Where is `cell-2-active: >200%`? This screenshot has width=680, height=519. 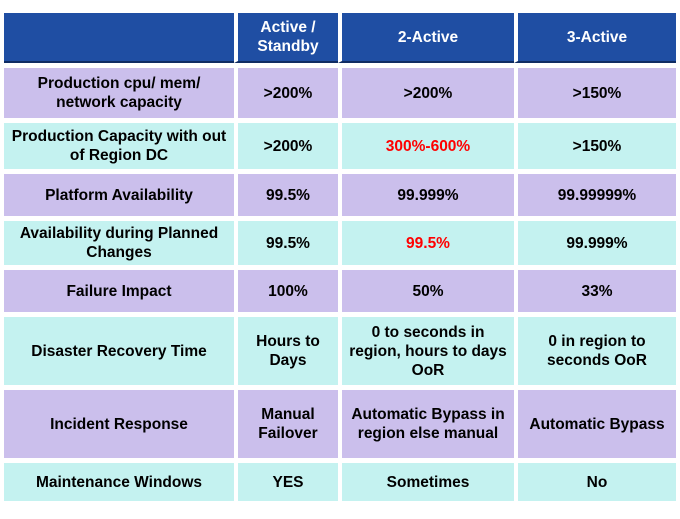 cell-2-active: >200% is located at coordinates (426, 93).